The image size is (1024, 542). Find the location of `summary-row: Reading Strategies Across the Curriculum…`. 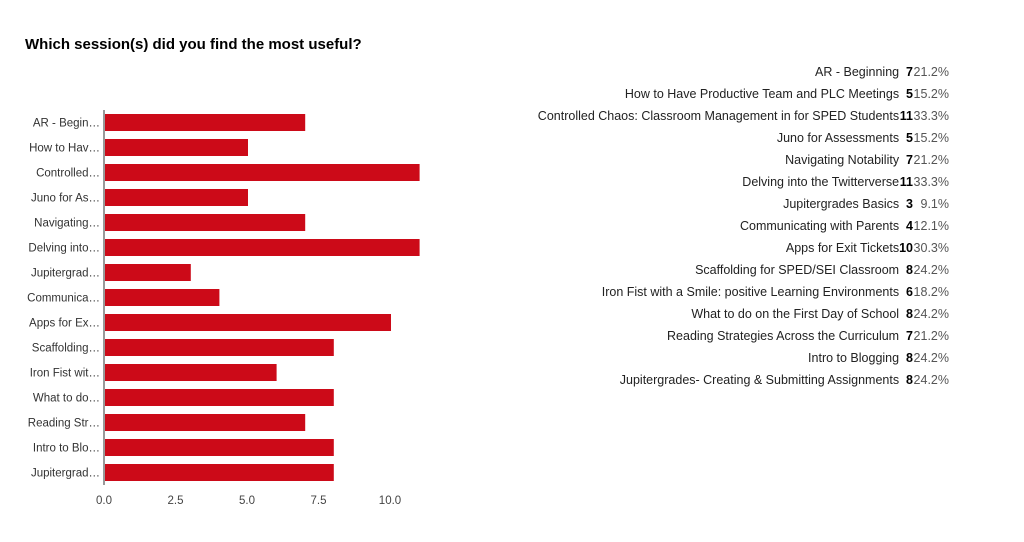

summary-row: Reading Strategies Across the Curriculum… is located at coordinates (743, 336).